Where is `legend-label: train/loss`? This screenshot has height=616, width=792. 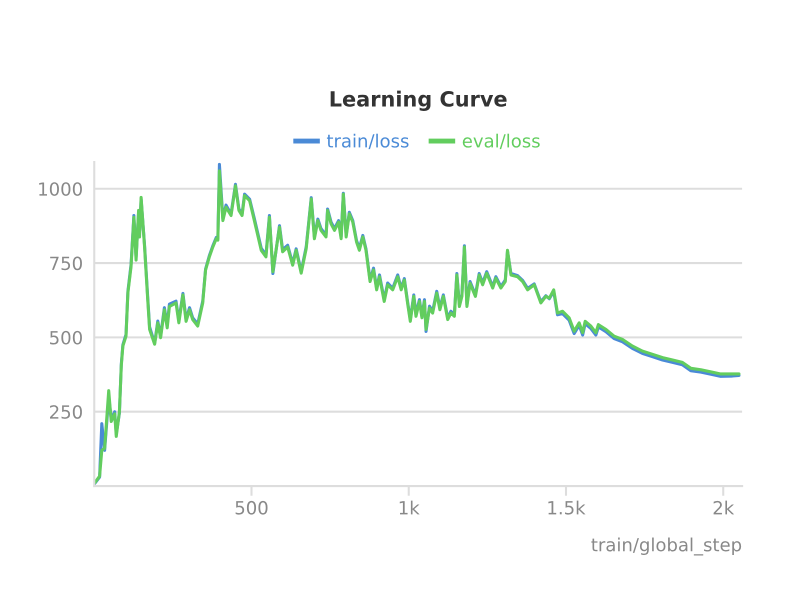 legend-label: train/loss is located at coordinates (367, 142).